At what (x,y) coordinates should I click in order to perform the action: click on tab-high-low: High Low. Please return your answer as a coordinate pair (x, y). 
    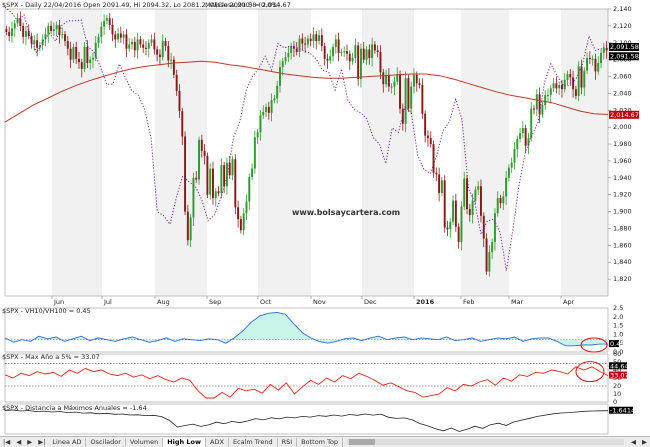
    Looking at the image, I should click on (185, 442).